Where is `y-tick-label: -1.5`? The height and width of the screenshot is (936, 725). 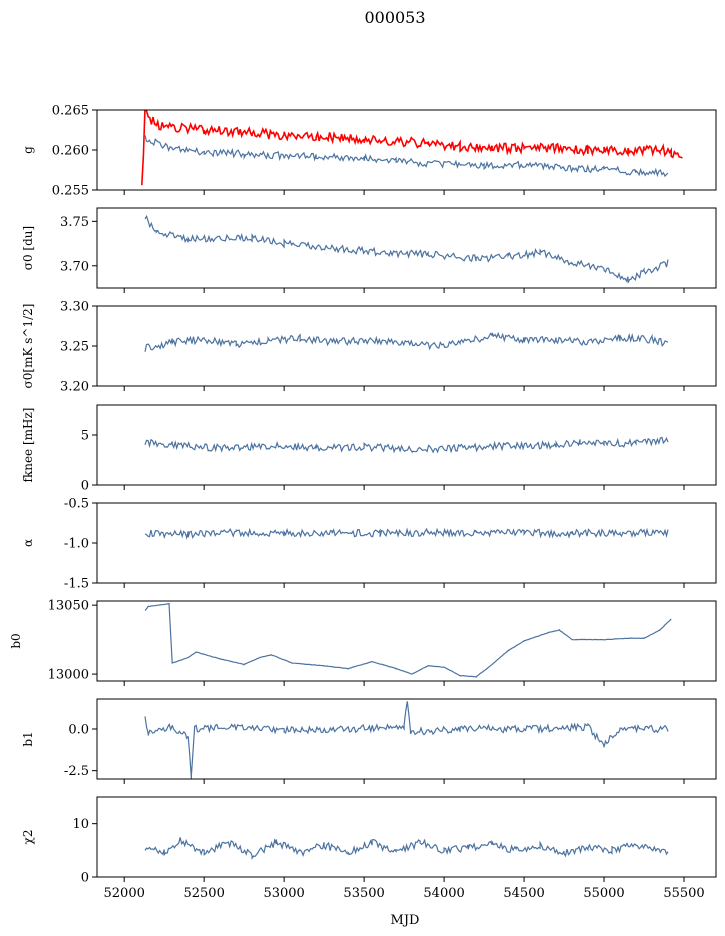
y-tick-label: -1.5 is located at coordinates (76, 584).